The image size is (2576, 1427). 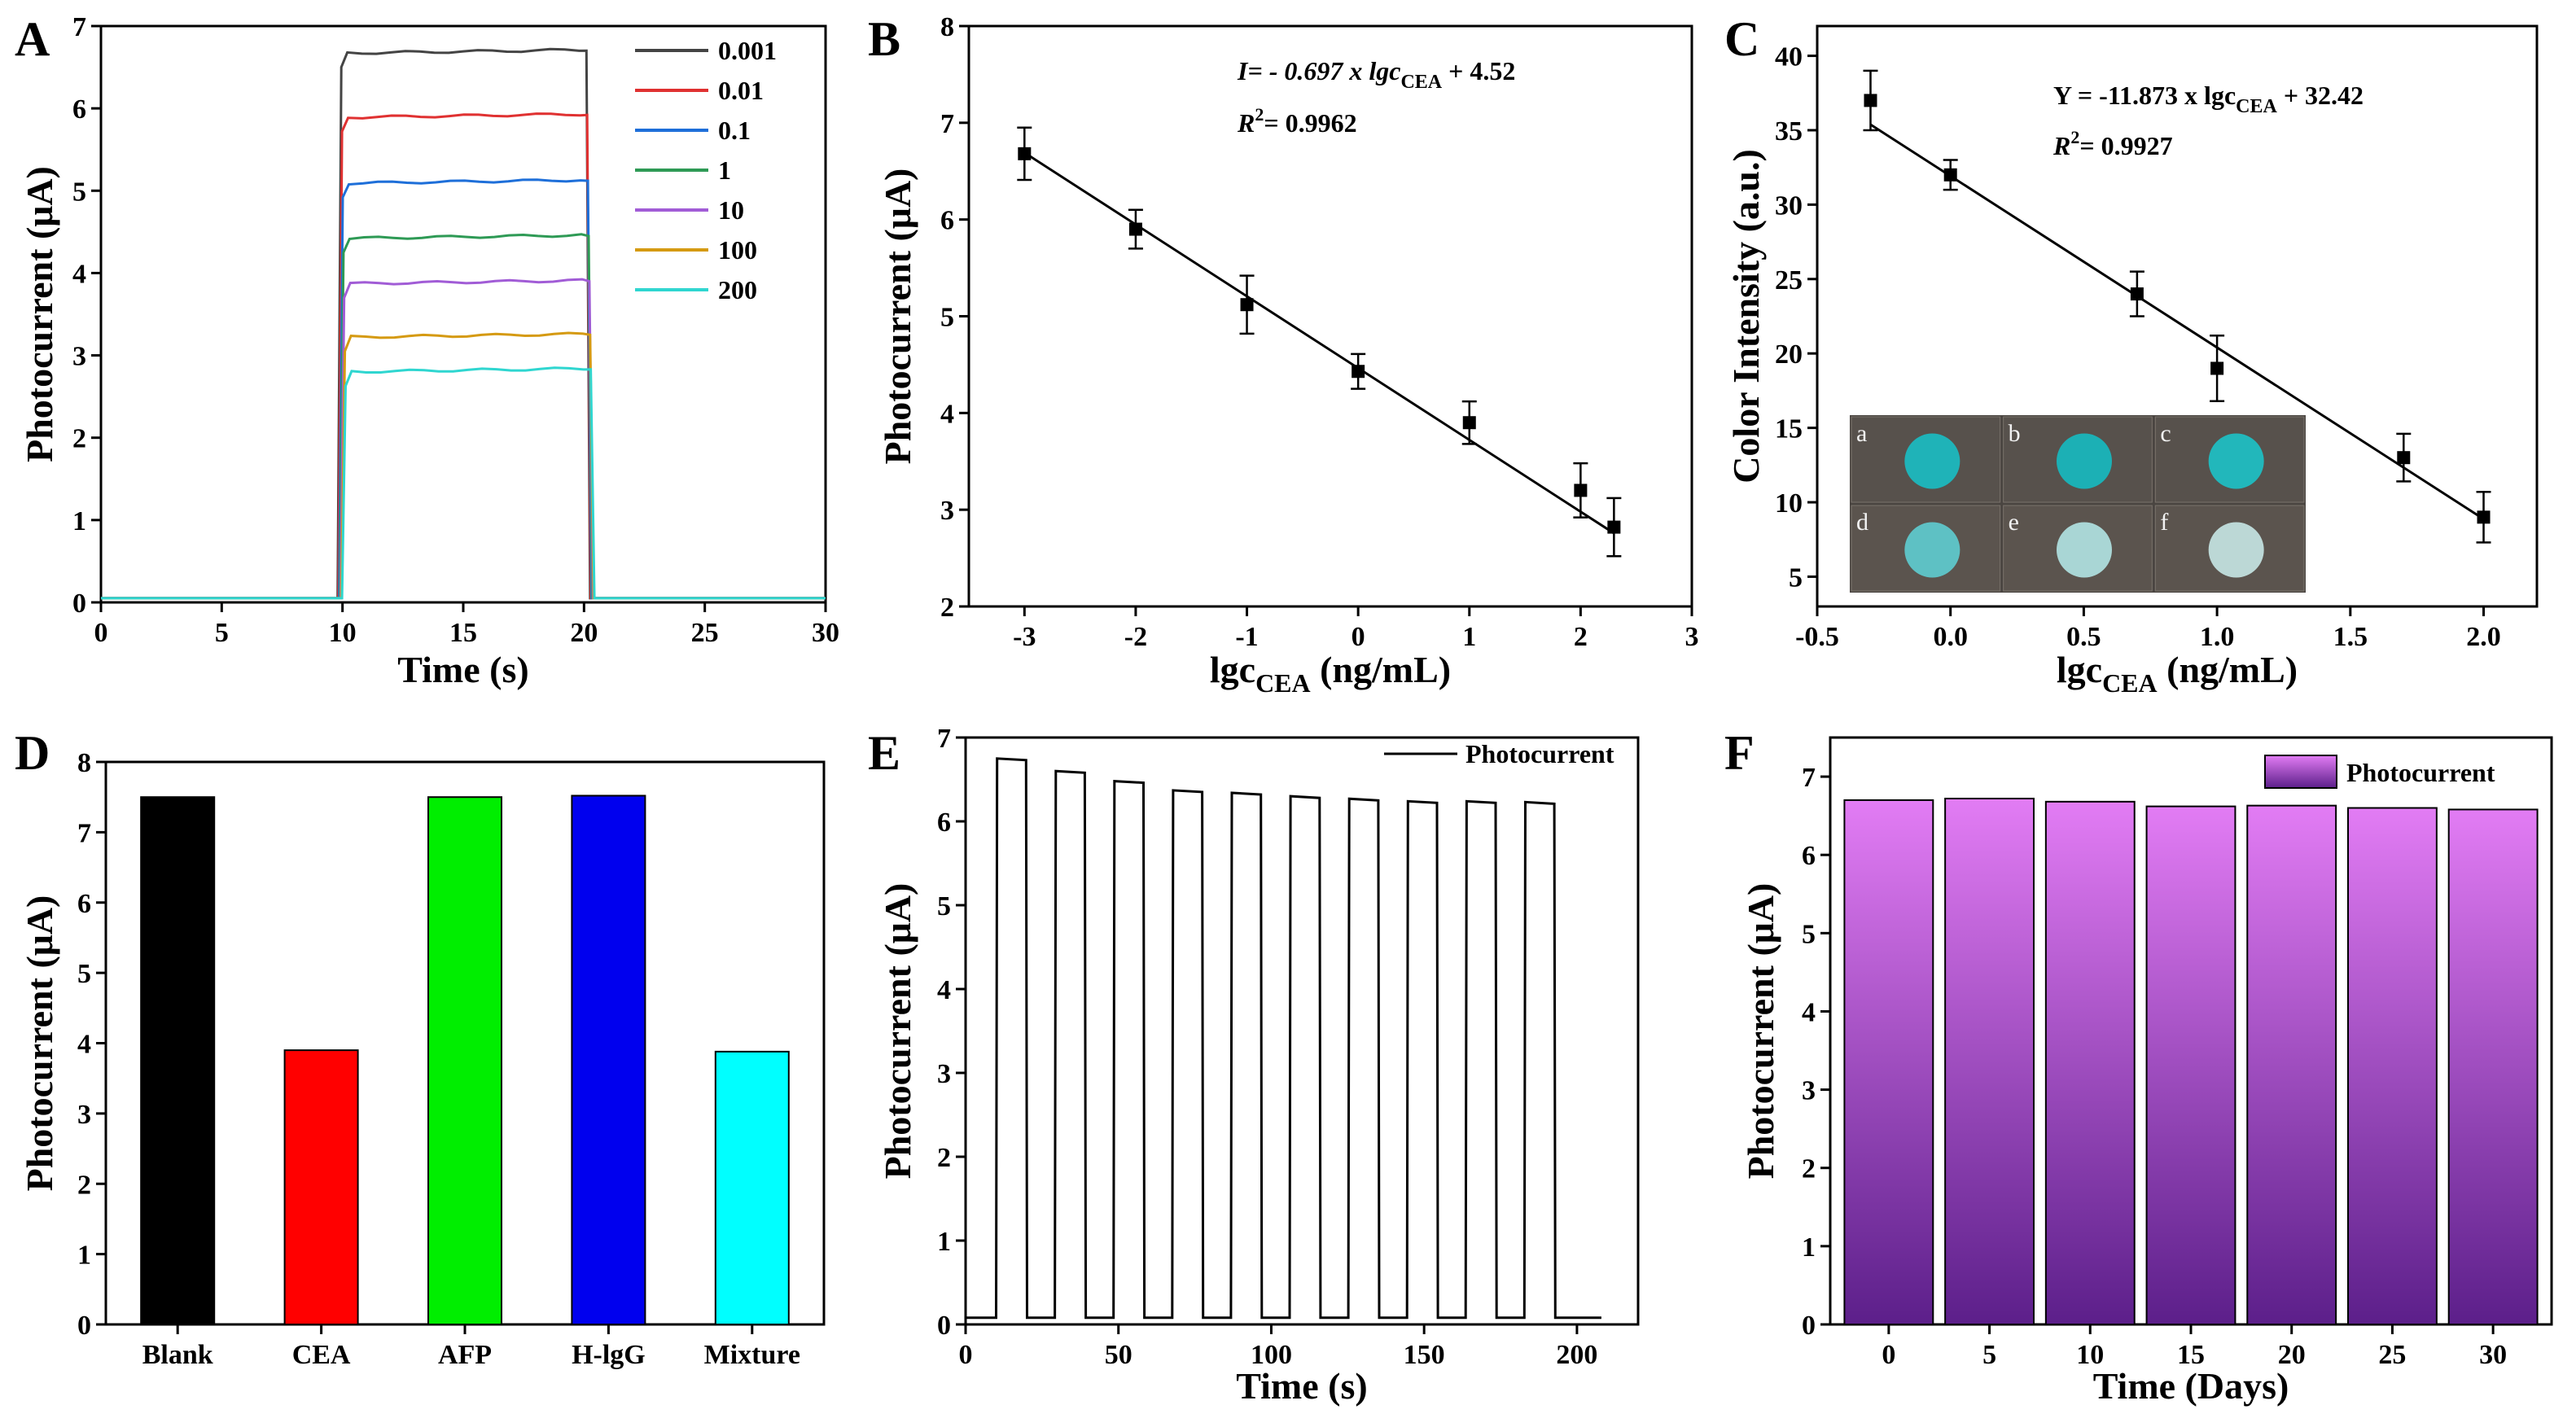 What do you see at coordinates (2392, 1355) in the screenshot?
I see `x-tick-label: 25` at bounding box center [2392, 1355].